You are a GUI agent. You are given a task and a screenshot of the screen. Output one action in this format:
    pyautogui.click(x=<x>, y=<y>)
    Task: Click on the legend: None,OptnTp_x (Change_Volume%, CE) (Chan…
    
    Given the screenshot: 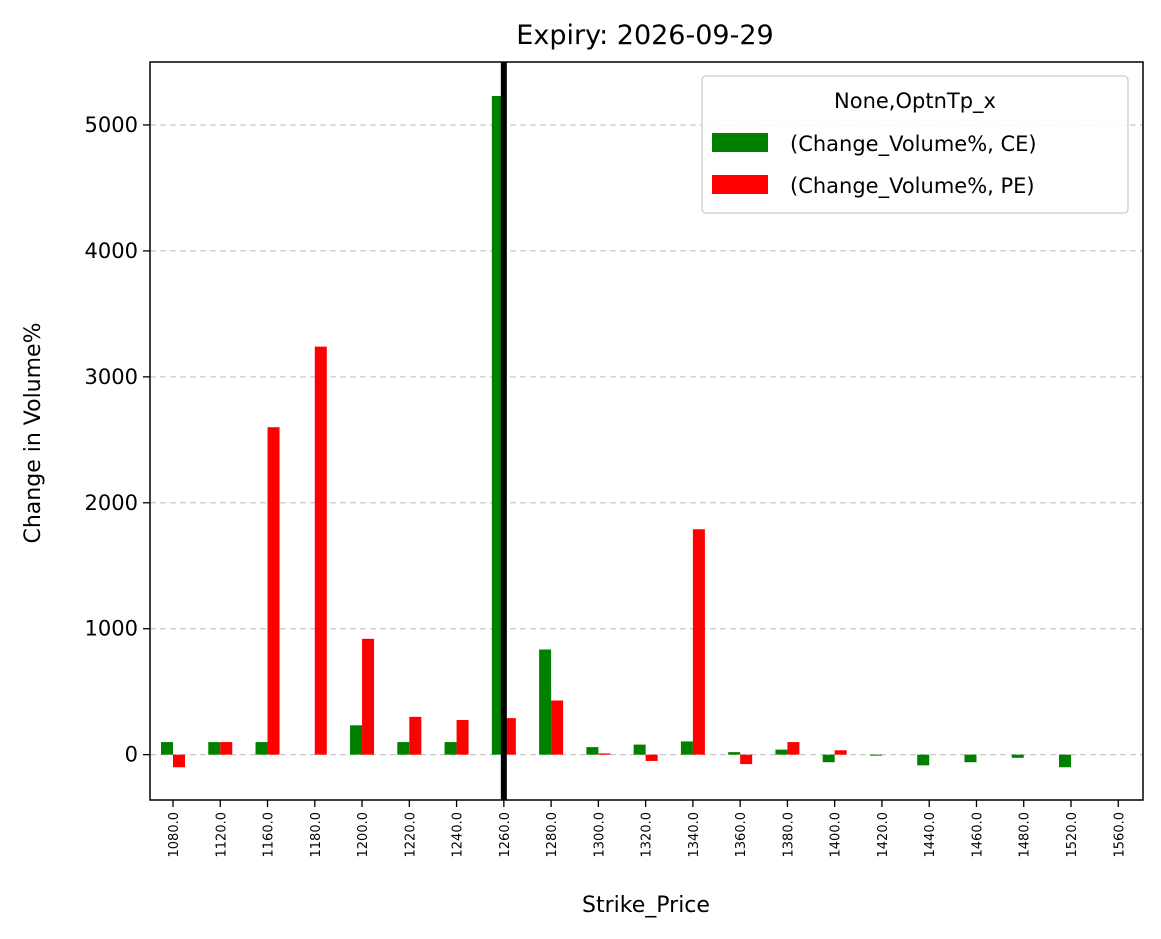 What is the action you would take?
    pyautogui.click(x=915, y=144)
    